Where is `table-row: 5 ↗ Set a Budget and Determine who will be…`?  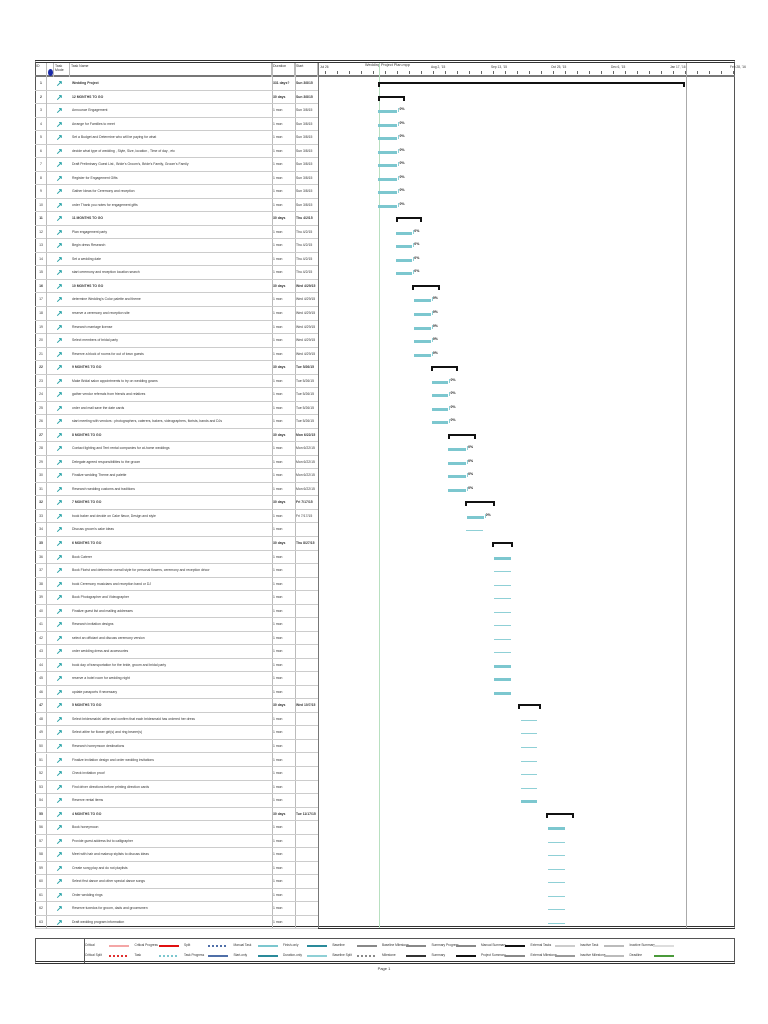 table-row: 5 ↗ Set a Budget and Determine who will be… is located at coordinates (176, 138).